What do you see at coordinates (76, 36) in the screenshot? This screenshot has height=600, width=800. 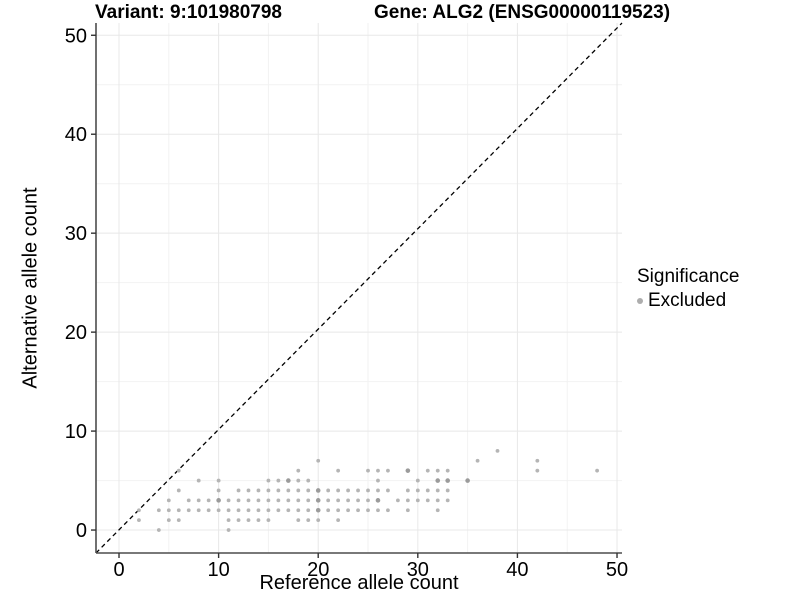 I see `y-tick-label: 50` at bounding box center [76, 36].